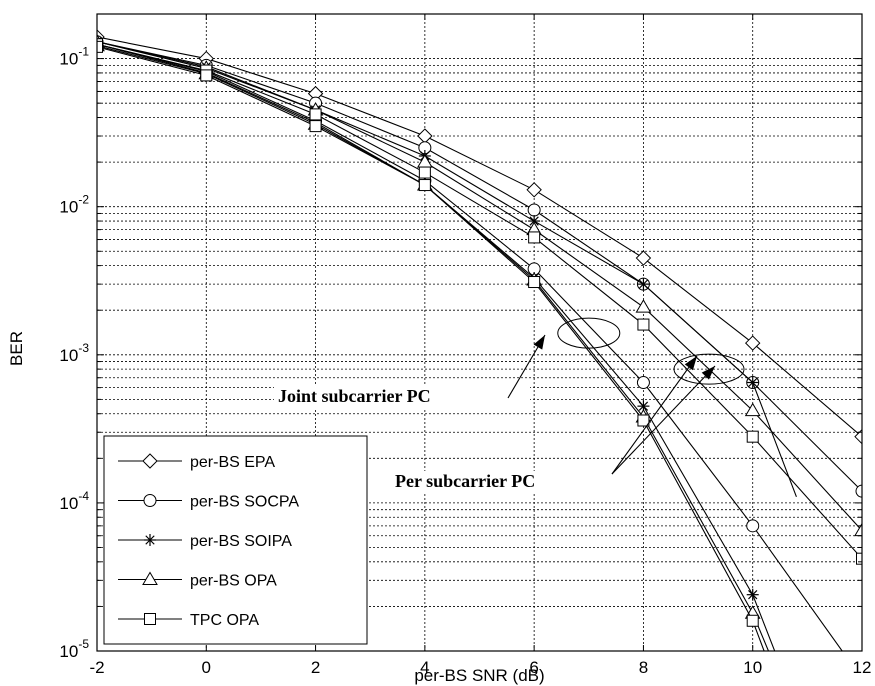 This screenshot has height=686, width=875. I want to click on x-axis-label: per-BS SNR (dB), so click(479, 675).